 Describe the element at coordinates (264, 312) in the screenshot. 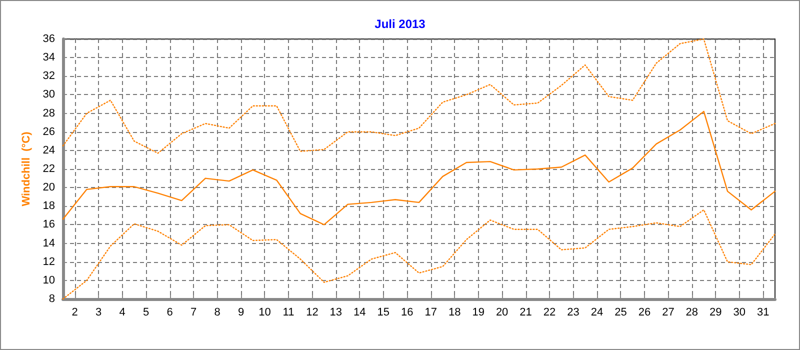

I see `x-tick-label: 10` at that location.